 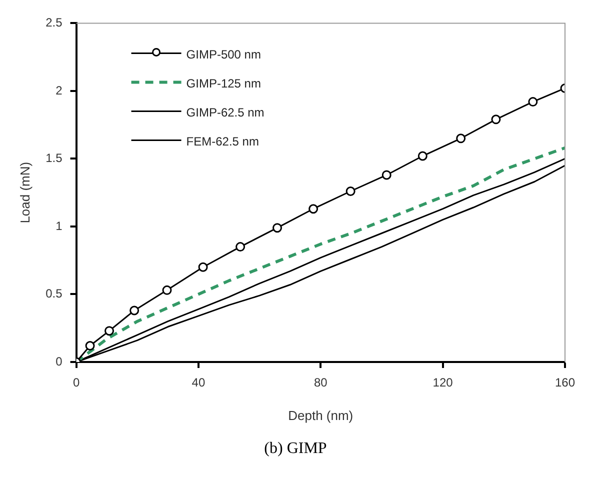 I want to click on x-axis-title: Depth (nm), so click(x=321, y=415).